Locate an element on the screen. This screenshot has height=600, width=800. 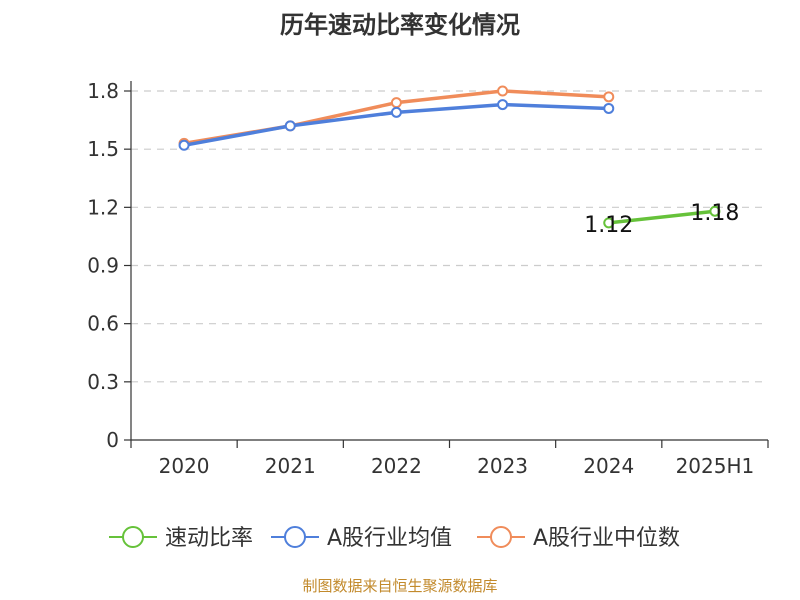
y-tick-label: 0.3 is located at coordinates (103, 382).